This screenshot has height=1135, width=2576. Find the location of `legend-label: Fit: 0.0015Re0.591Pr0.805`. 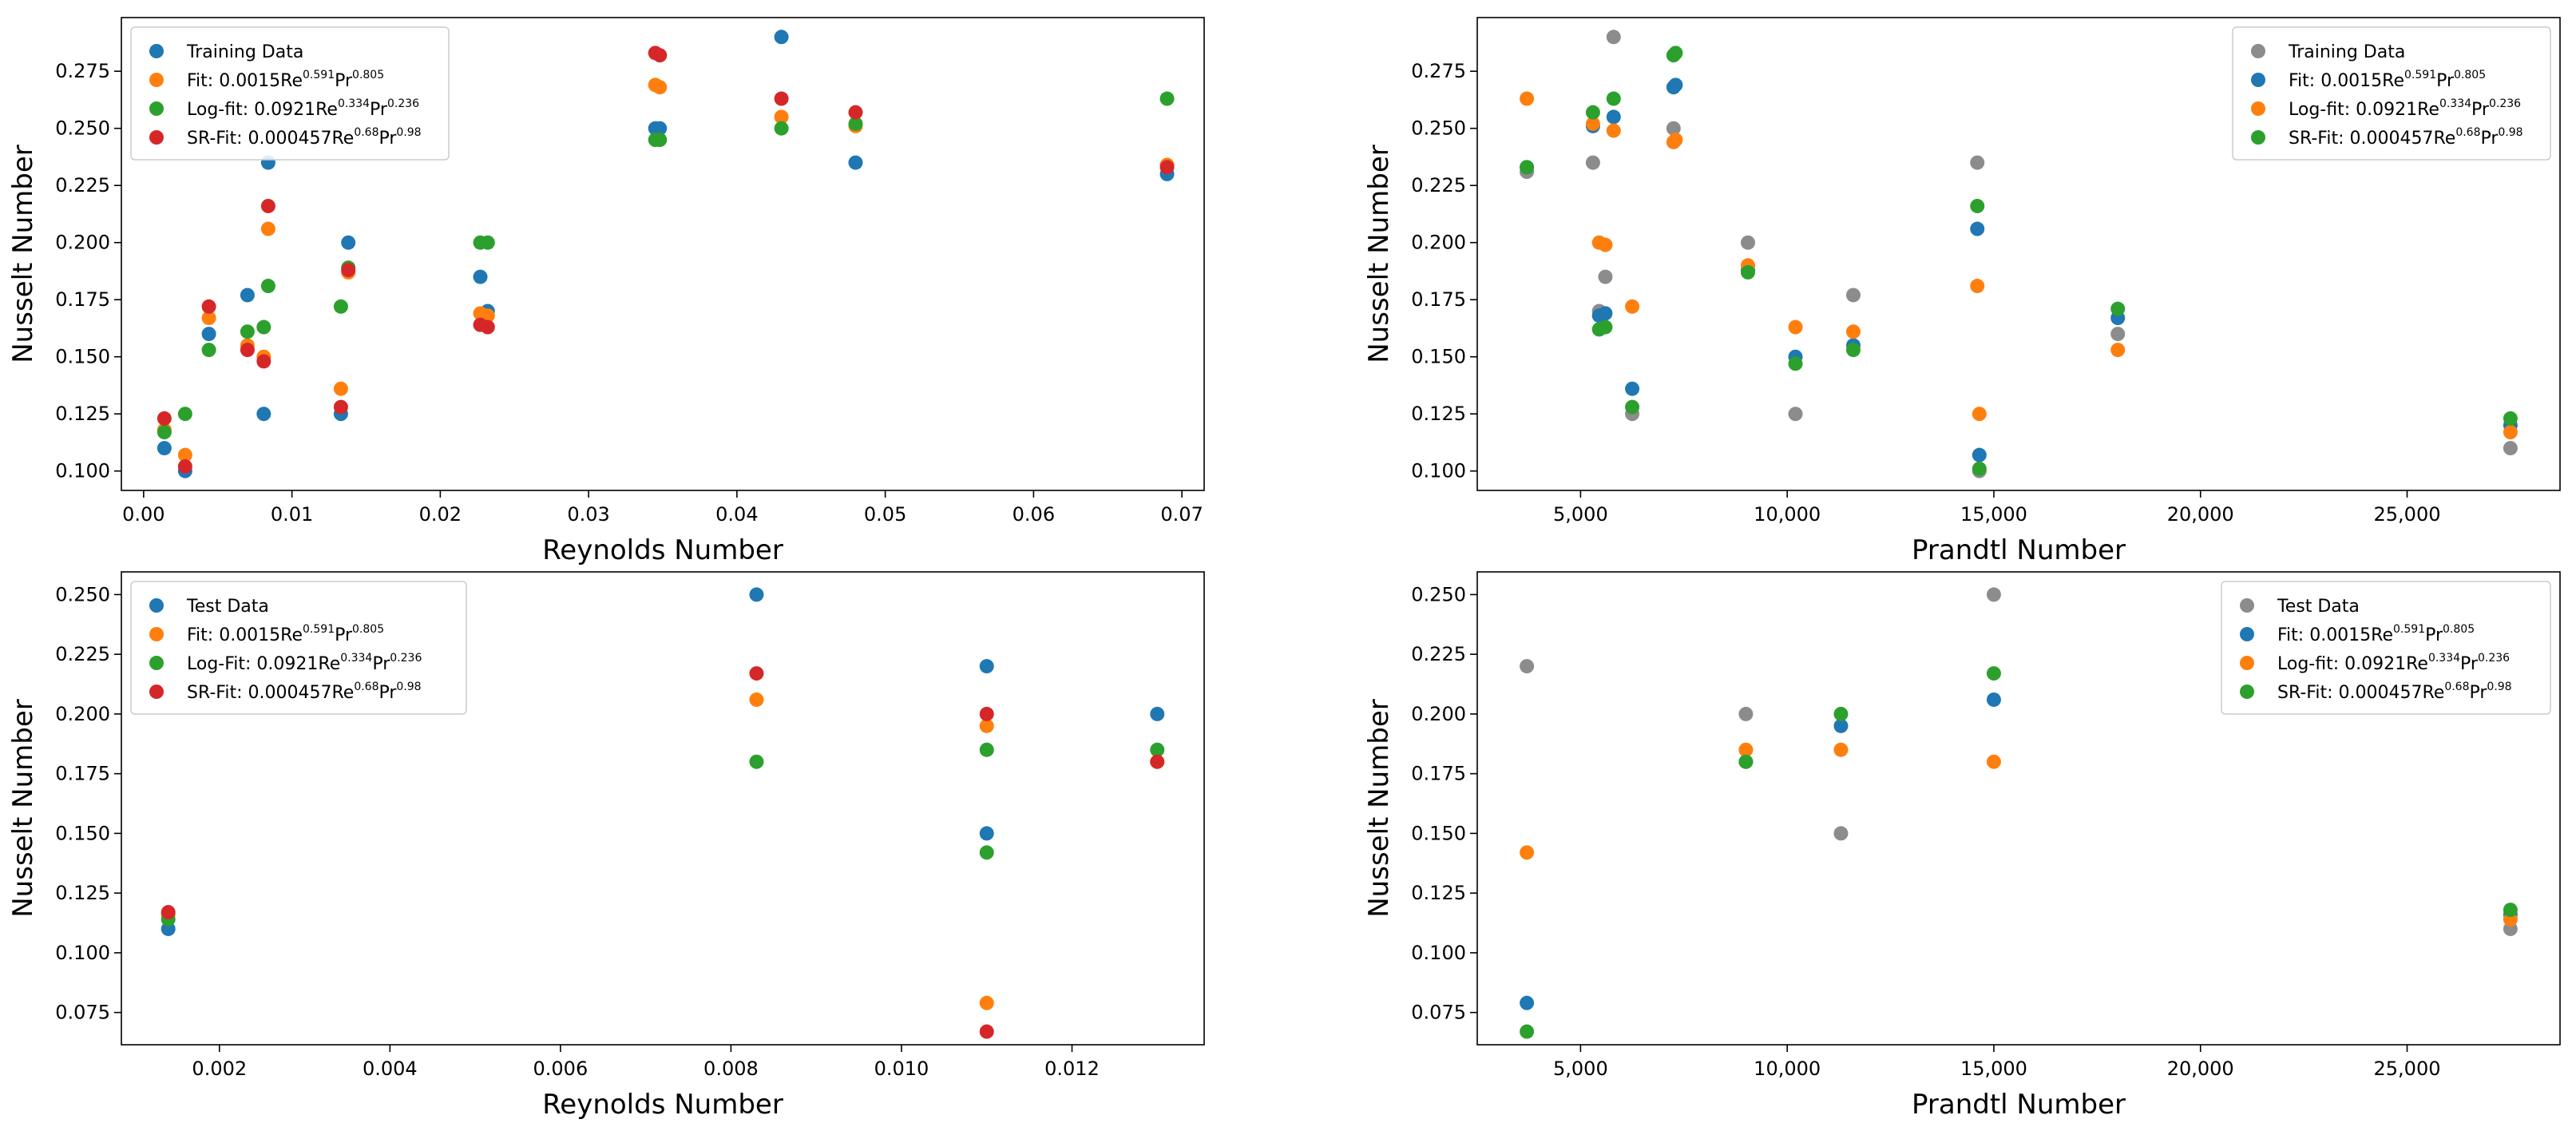

legend-label: Fit: 0.0015Re0.591Pr0.805 is located at coordinates (2376, 634).